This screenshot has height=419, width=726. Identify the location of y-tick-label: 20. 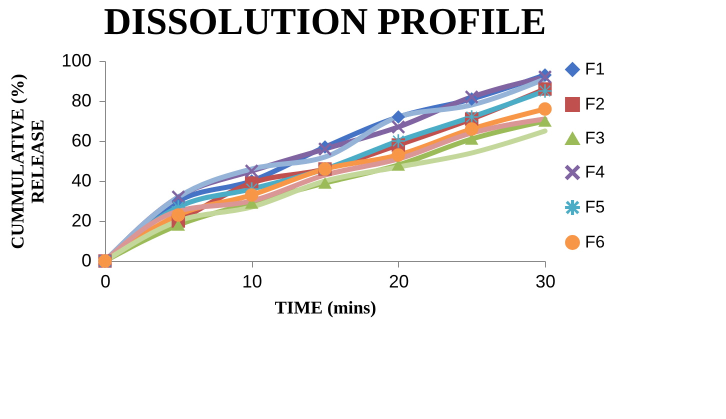
(81, 220).